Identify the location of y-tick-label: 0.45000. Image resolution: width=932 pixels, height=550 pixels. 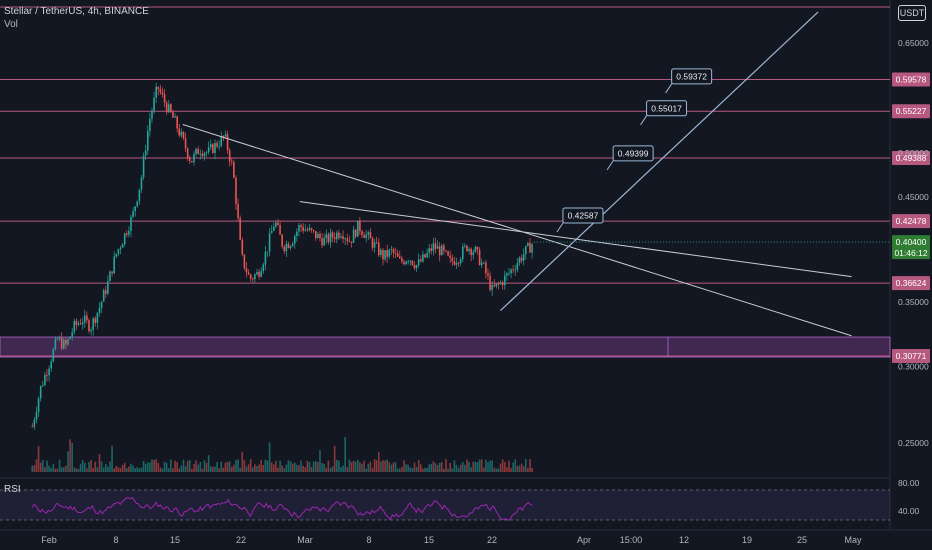
(913, 197).